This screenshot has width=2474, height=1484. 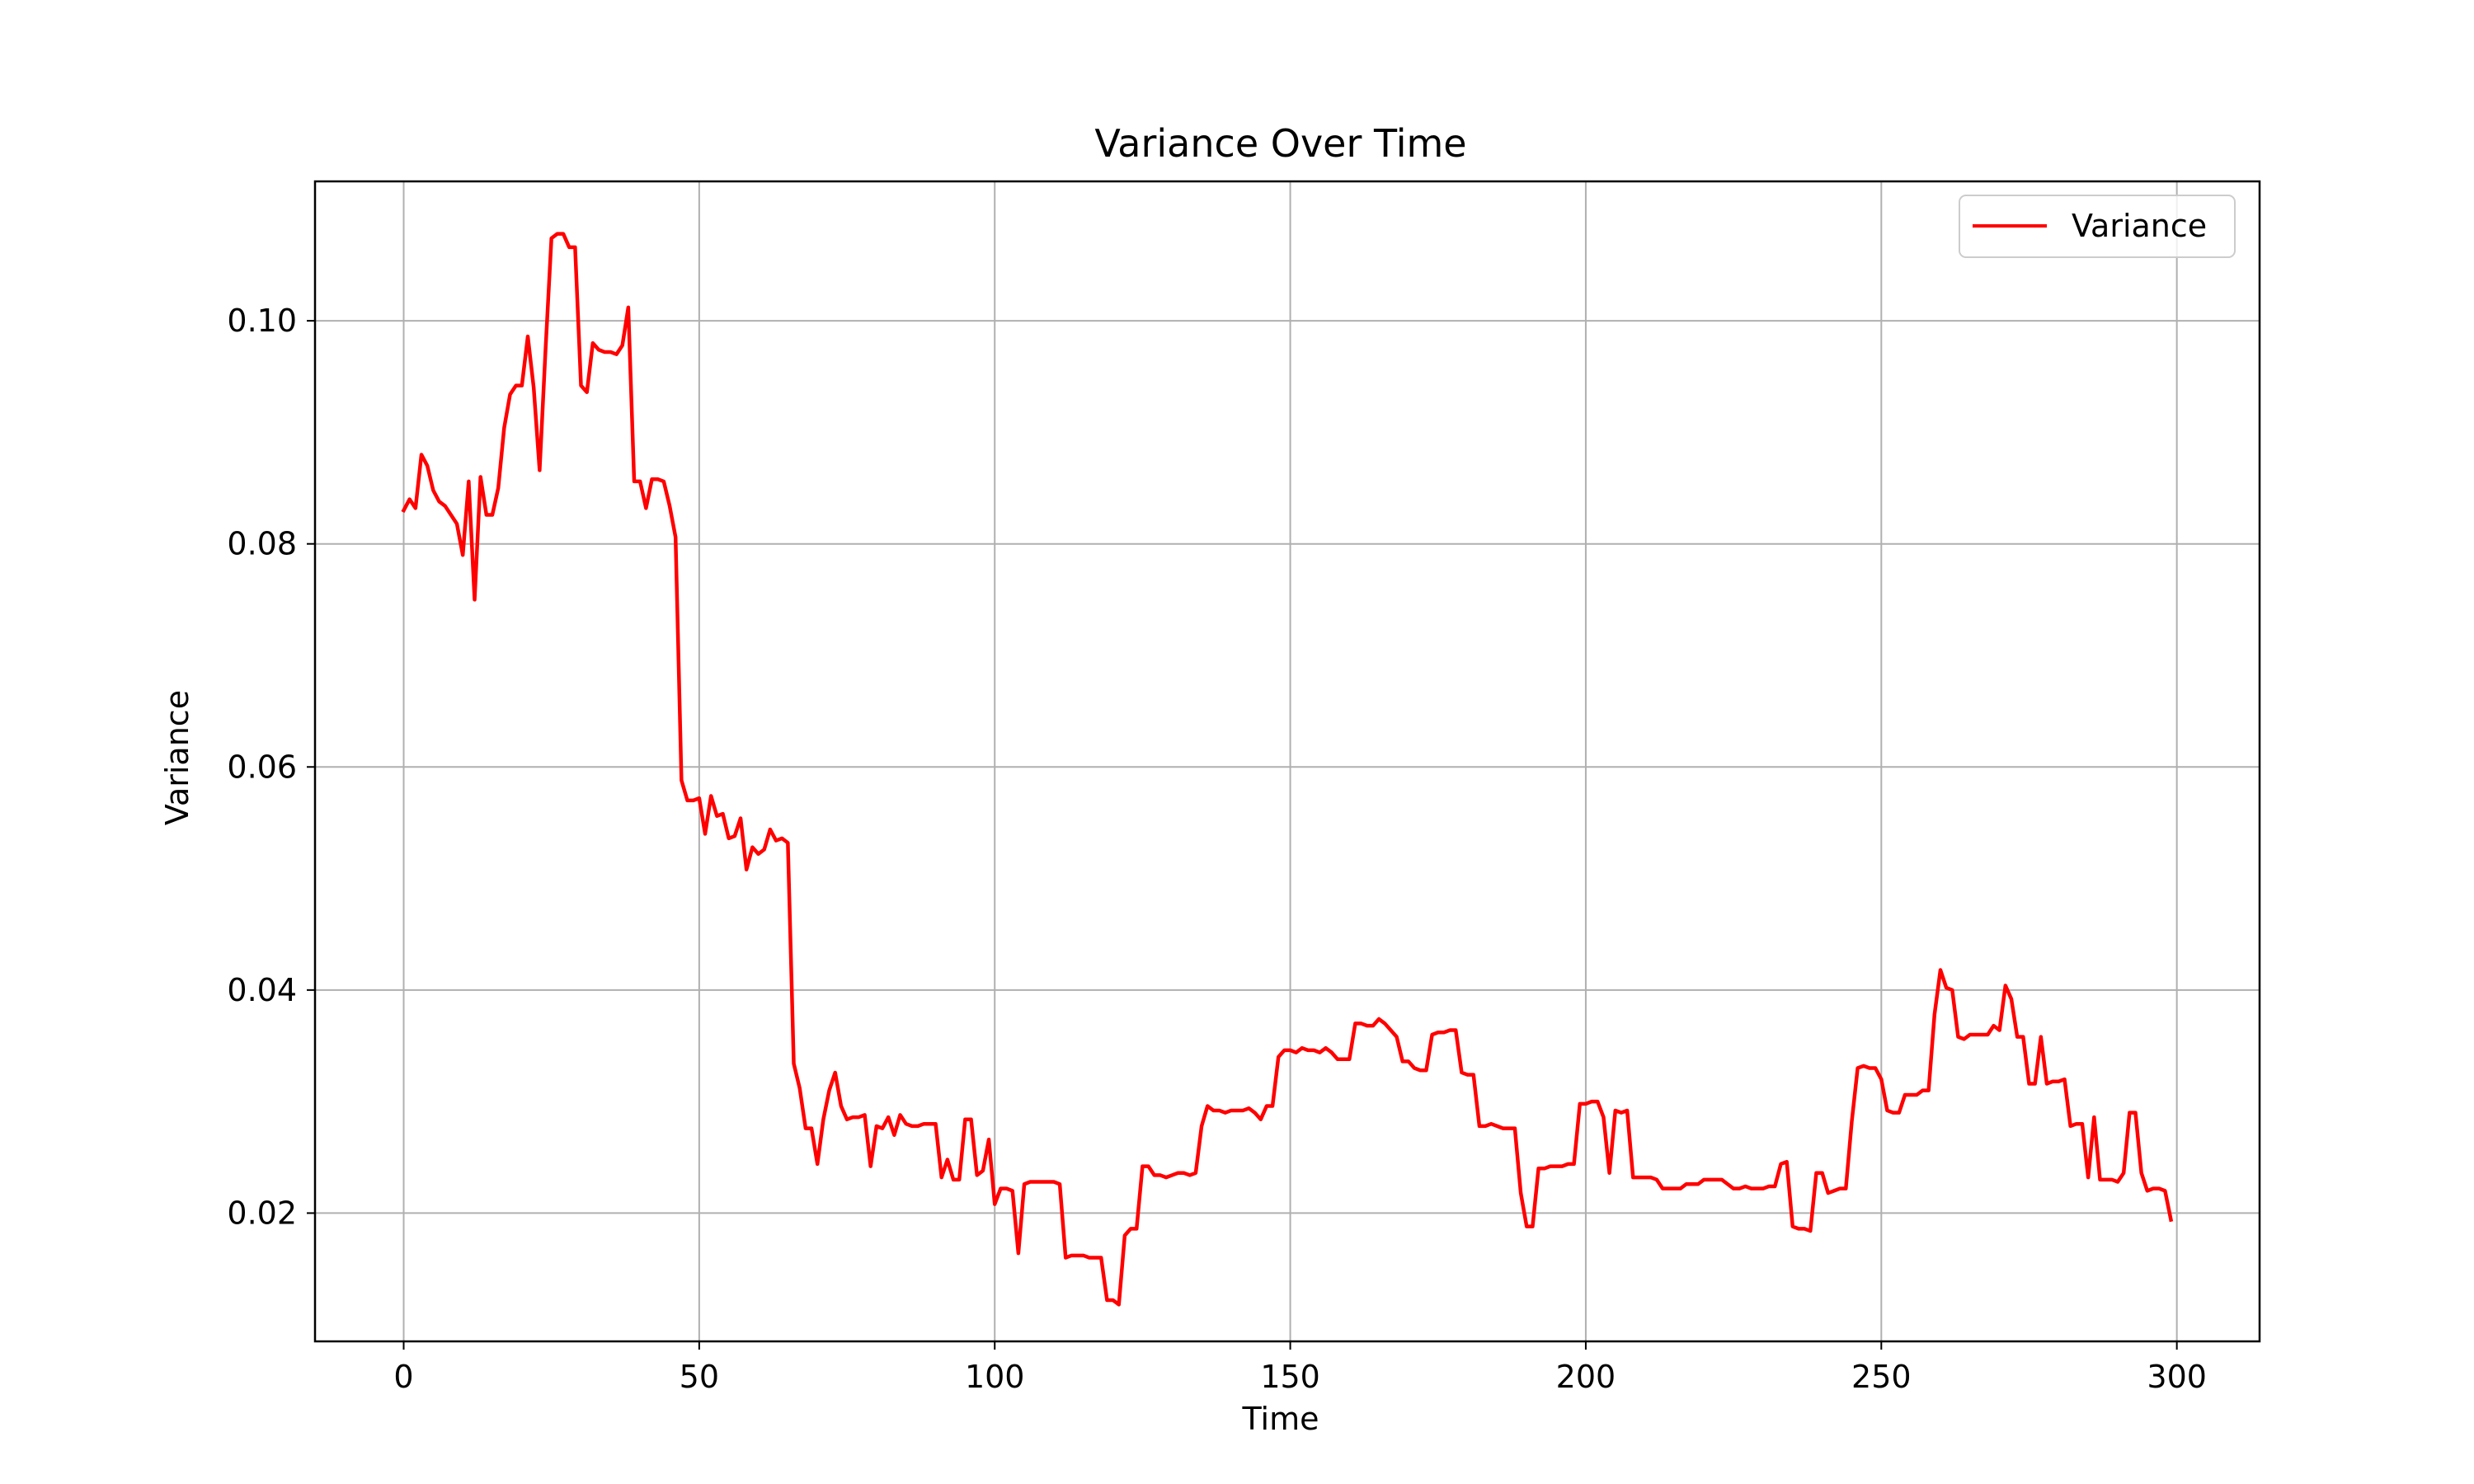 I want to click on y-tick-label: 0.08, so click(x=262, y=544).